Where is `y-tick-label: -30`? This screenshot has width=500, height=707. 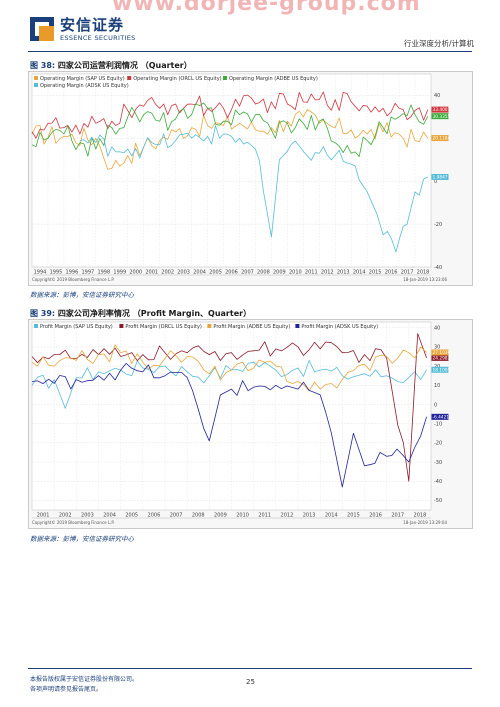 y-tick-label: -30 is located at coordinates (438, 463).